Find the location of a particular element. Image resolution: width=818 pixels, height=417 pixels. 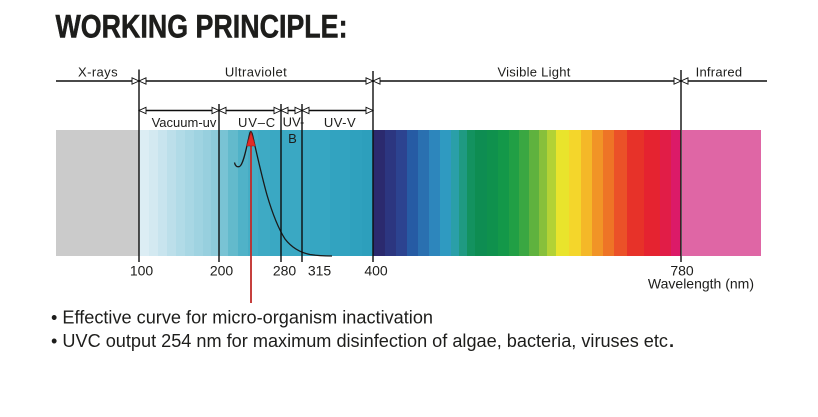

svg-text: B is located at coordinates (292, 138).